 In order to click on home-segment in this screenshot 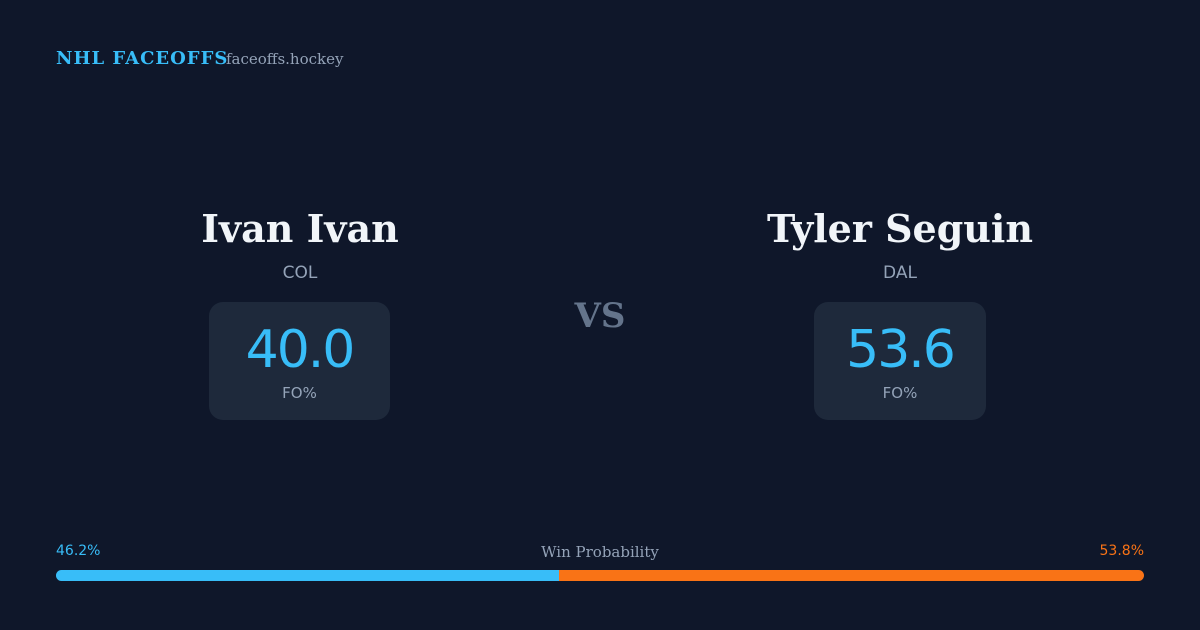, I will do `click(307, 575)`.